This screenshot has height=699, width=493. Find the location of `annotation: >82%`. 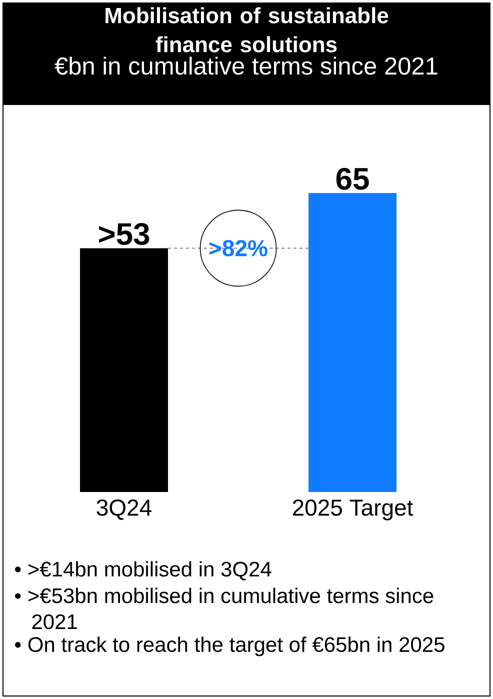

annotation: >82% is located at coordinates (238, 248).